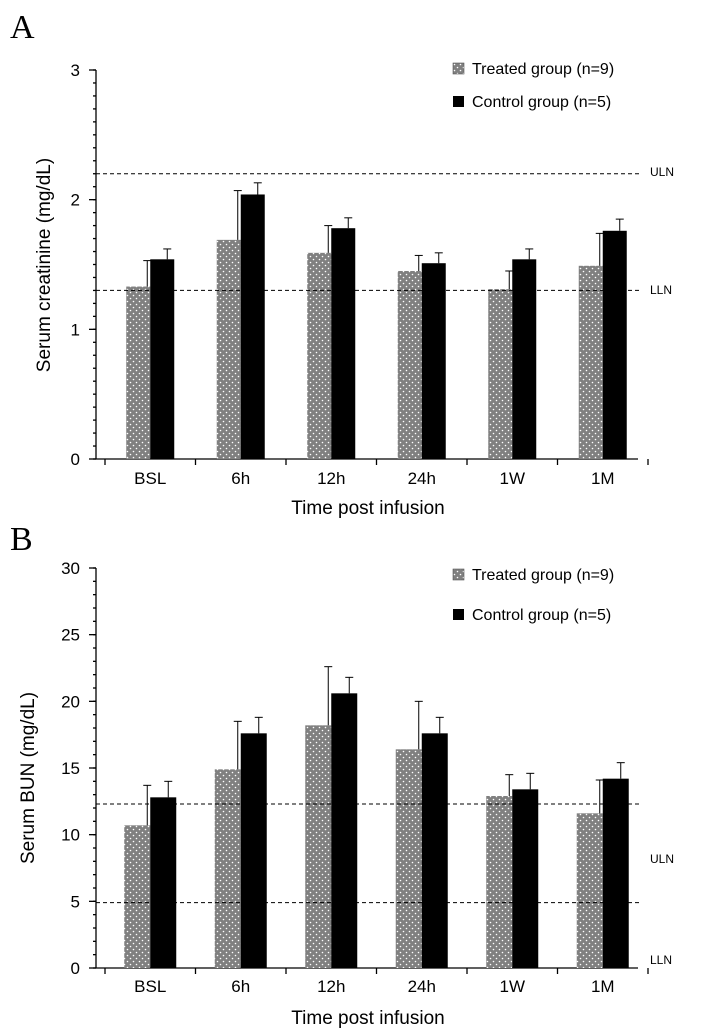  I want to click on y-tick-label: 3, so click(75, 70).